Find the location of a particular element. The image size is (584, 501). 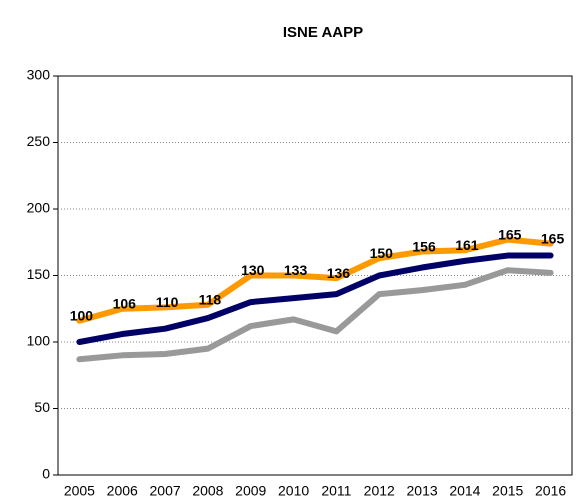

data-label: 133 is located at coordinates (296, 270).